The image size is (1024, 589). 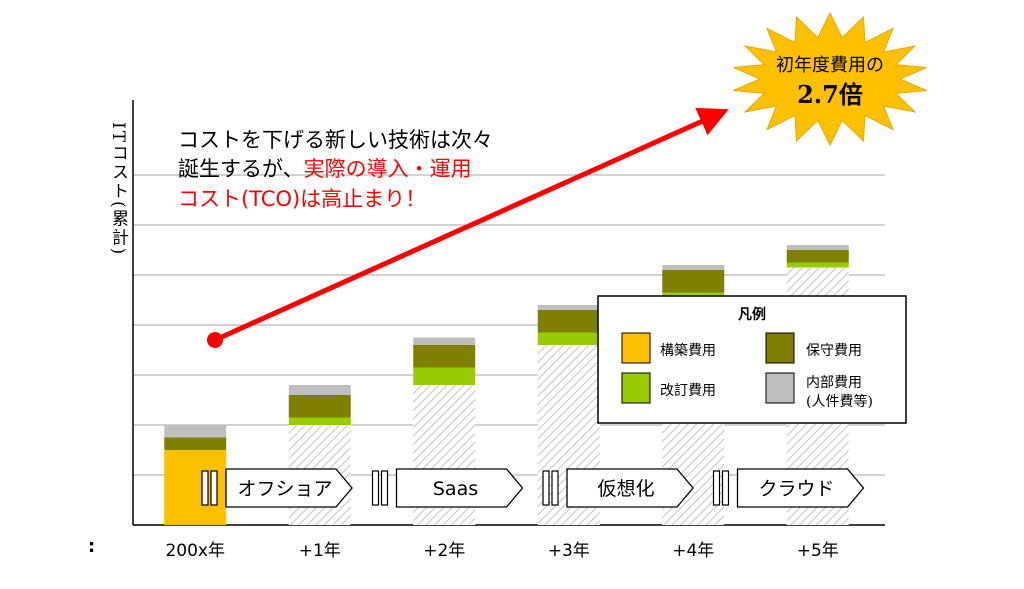 I want to click on technology-banners: オフショア Saas 仮想化 クラウド, so click(x=533, y=488).